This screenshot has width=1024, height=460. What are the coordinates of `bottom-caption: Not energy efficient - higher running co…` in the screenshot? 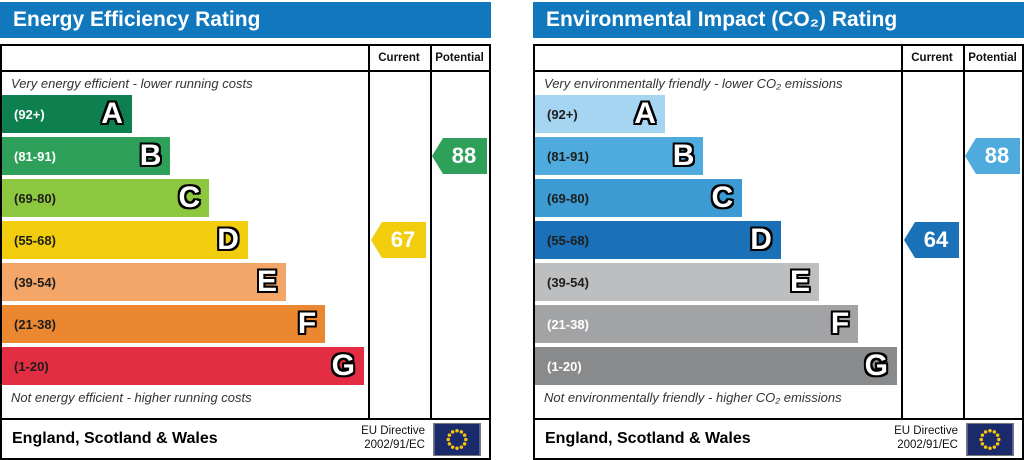 It's located at (131, 397).